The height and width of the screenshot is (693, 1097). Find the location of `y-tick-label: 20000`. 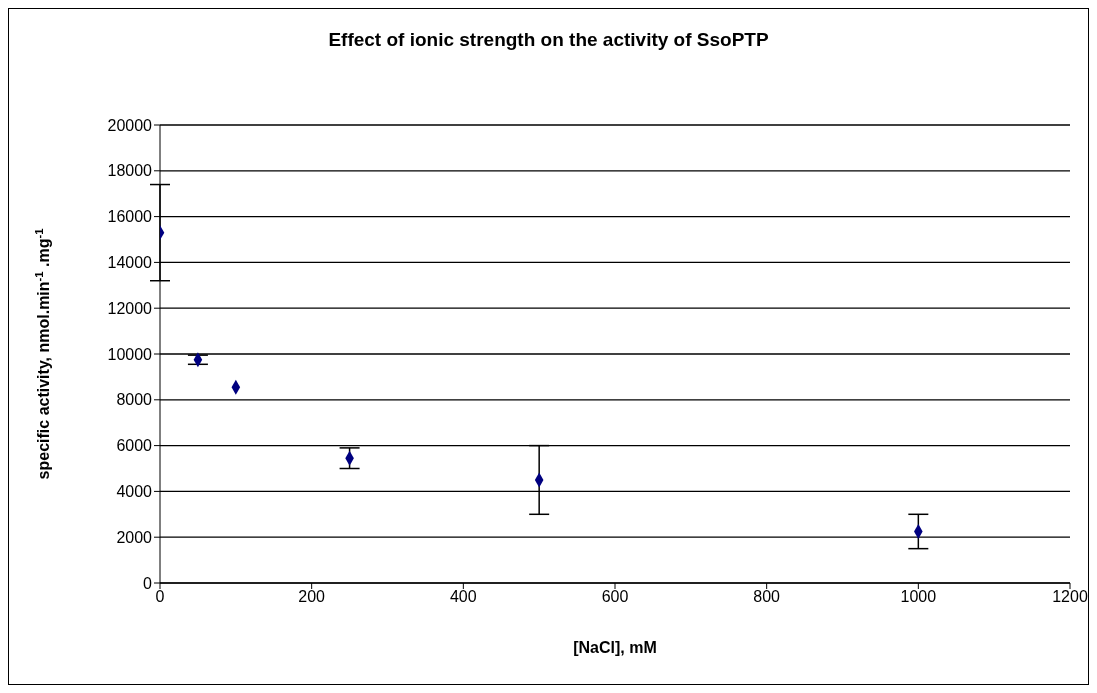

y-tick-label: 20000 is located at coordinates (130, 125).